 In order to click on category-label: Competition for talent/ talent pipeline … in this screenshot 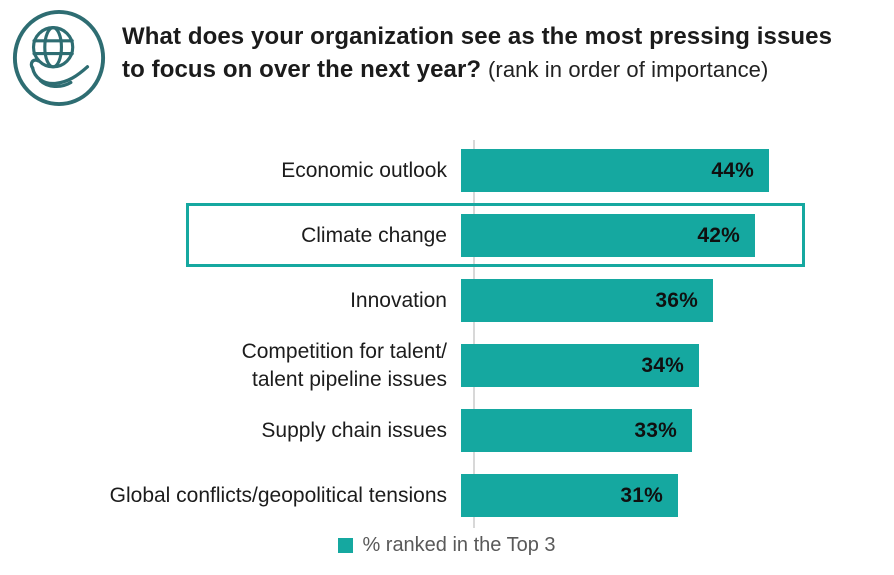, I will do `click(344, 365)`.